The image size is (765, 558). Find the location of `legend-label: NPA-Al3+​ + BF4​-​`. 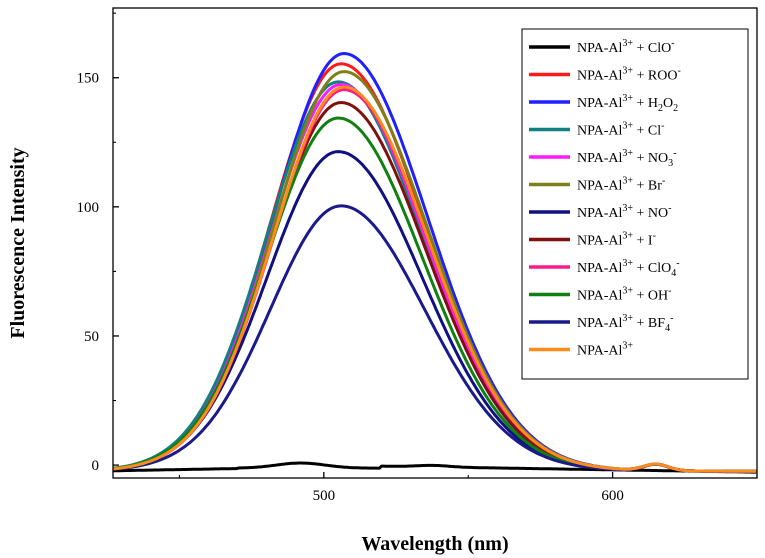

legend-label: NPA-Al3+​ + BF4​-​ is located at coordinates (625, 323).